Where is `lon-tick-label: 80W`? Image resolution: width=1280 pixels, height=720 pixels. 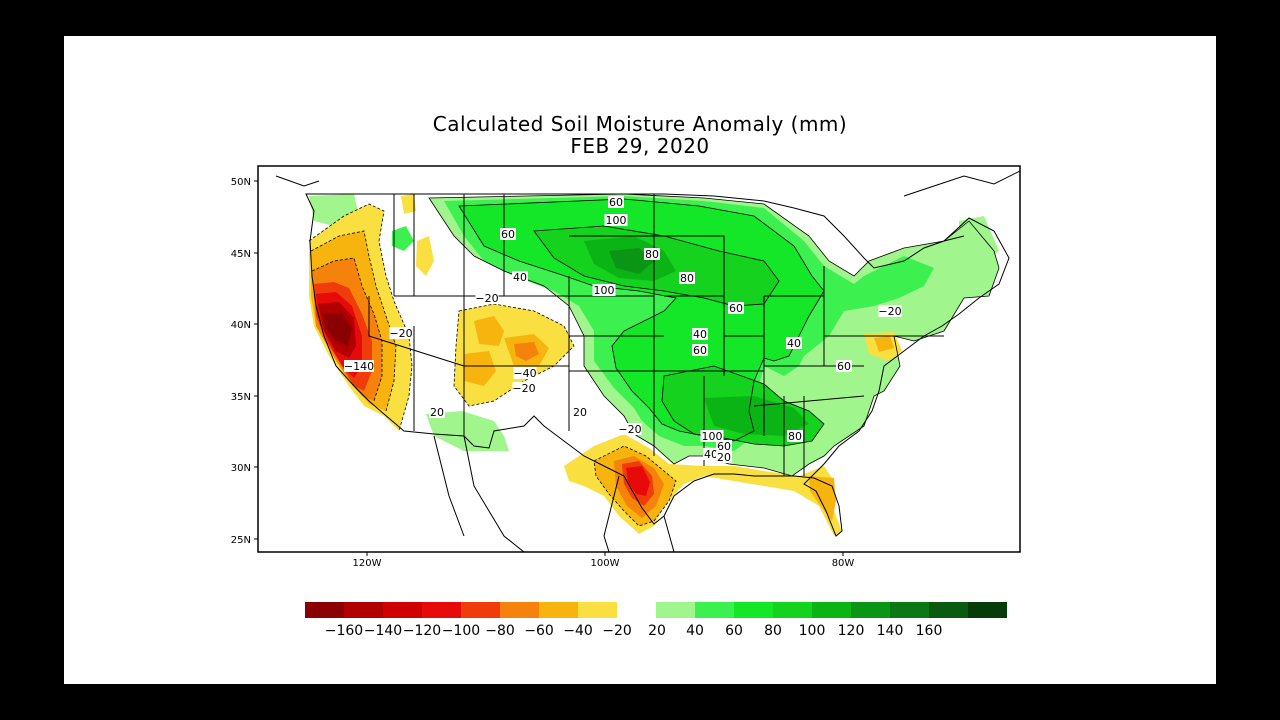 lon-tick-label: 80W is located at coordinates (843, 563).